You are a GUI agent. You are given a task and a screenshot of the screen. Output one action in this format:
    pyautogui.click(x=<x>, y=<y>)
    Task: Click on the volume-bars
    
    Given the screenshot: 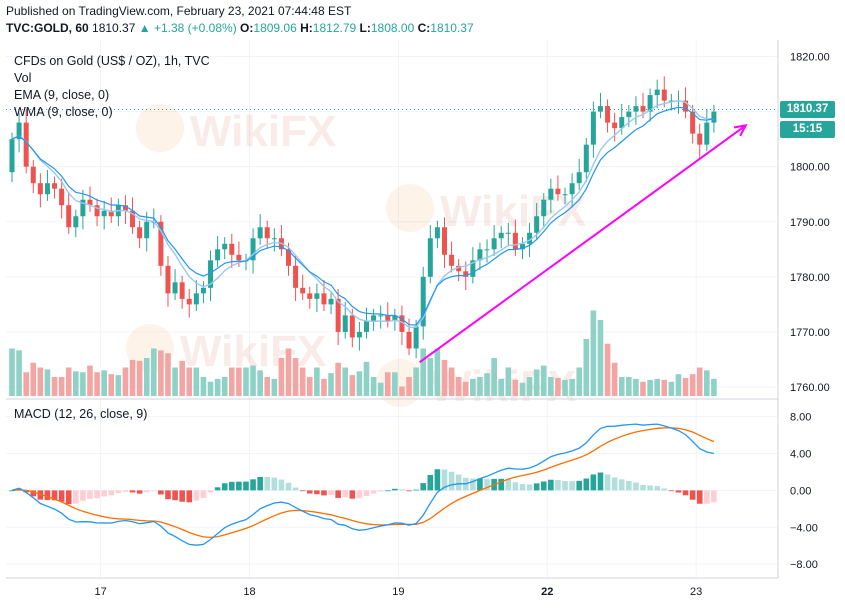 What is the action you would take?
    pyautogui.click(x=363, y=353)
    